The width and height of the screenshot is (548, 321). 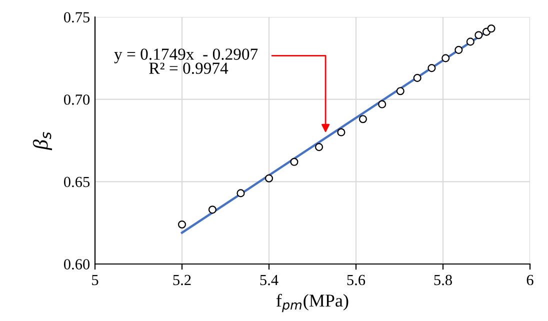 What do you see at coordinates (312, 303) in the screenshot?
I see `x-axis-title: f$_{pm}$(MPa)` at bounding box center [312, 303].